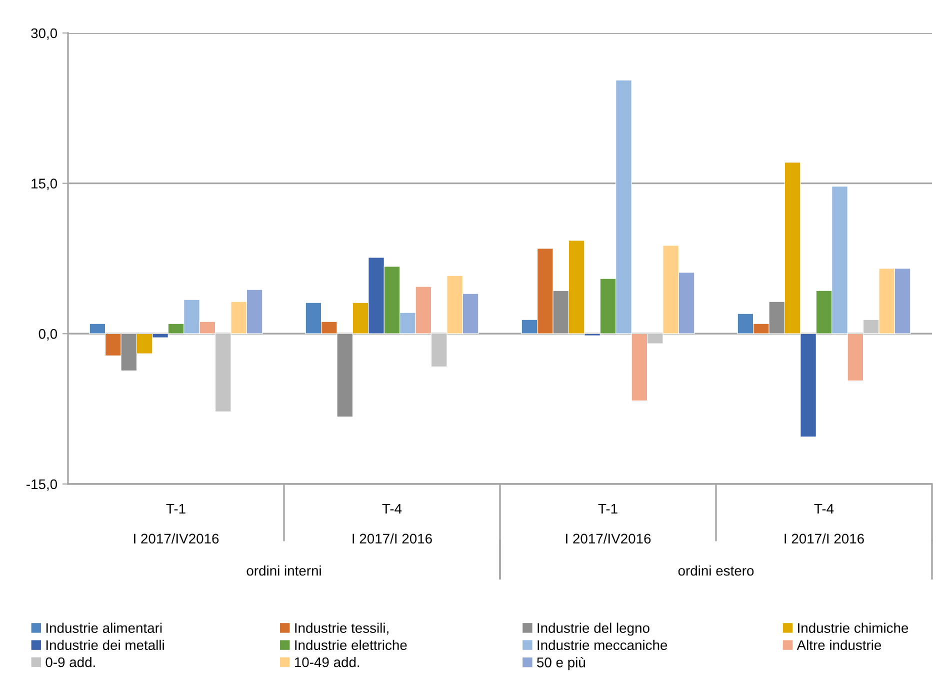  I want to click on legend-label: Altre industrie, so click(839, 645).